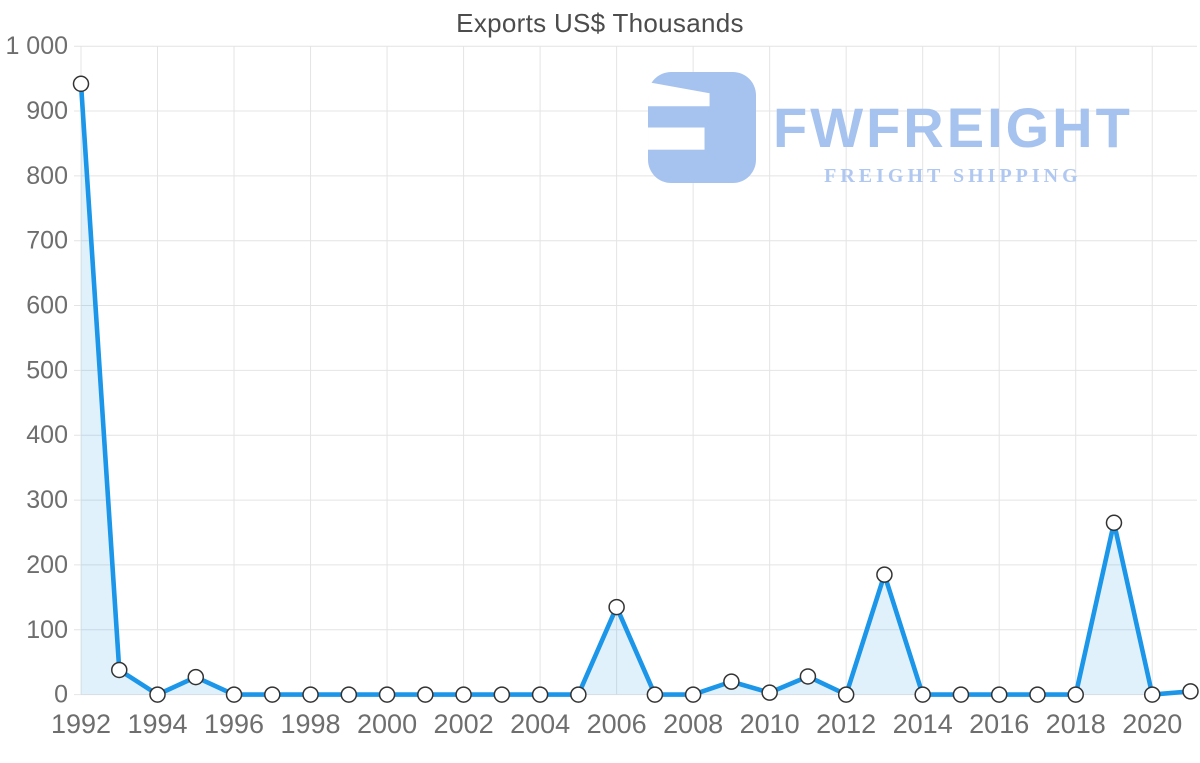 The width and height of the screenshot is (1200, 763). What do you see at coordinates (731, 681) in the screenshot?
I see `data-point-2009` at bounding box center [731, 681].